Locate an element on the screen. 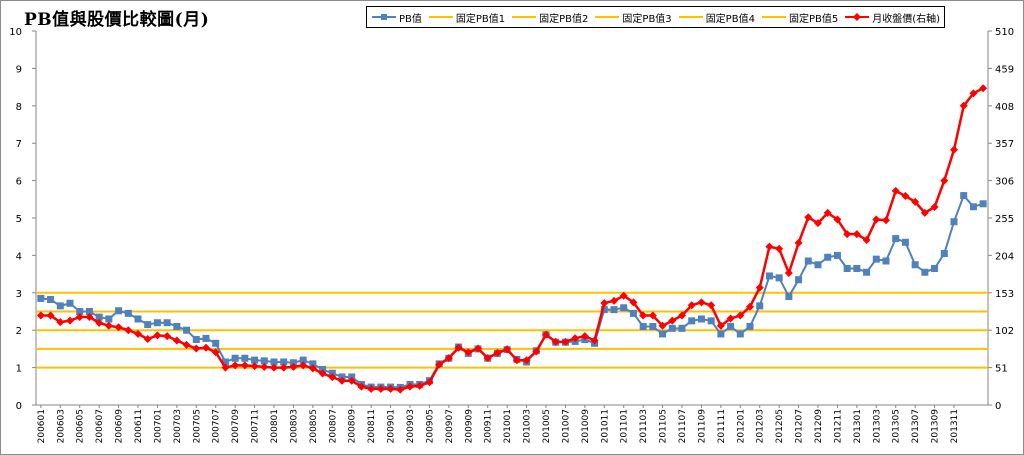 The image size is (1024, 455). legend-item-fixed4: 固定PB值4 is located at coordinates (716, 17).